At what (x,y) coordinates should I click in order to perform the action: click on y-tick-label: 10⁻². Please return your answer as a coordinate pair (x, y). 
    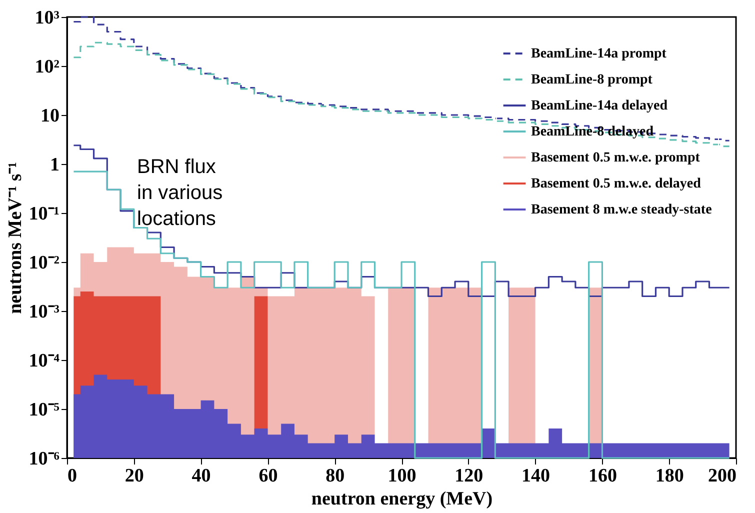
    Looking at the image, I should click on (44, 263).